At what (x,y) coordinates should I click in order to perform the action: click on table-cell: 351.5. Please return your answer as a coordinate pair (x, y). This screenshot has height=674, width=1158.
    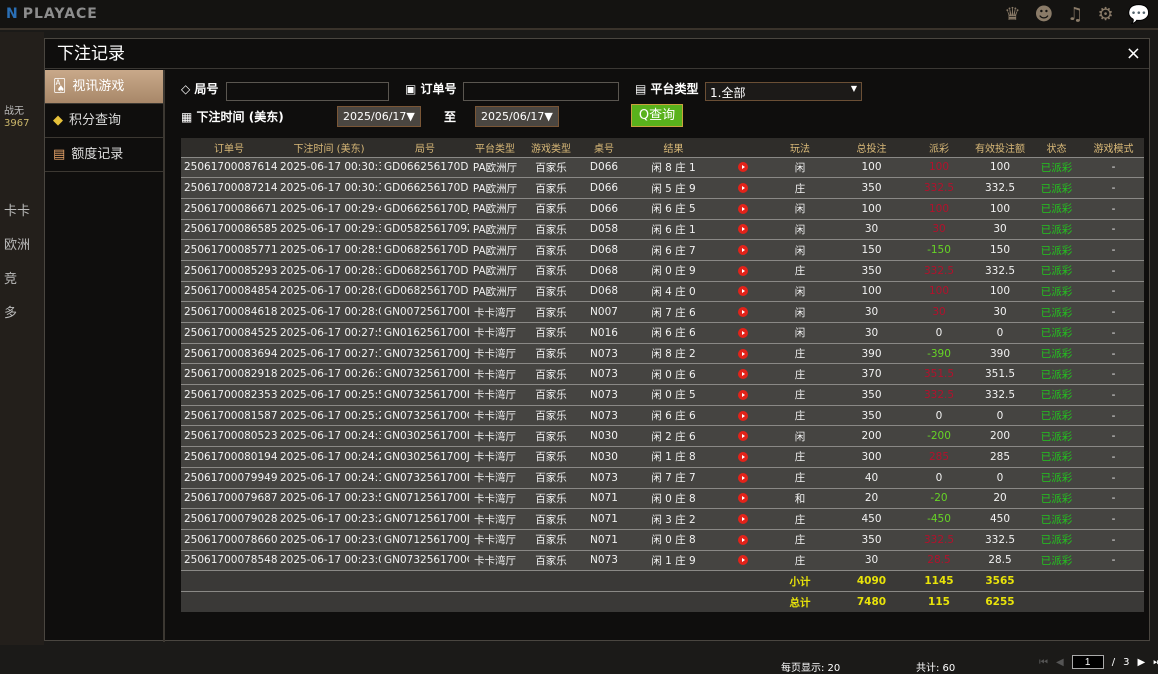
    Looking at the image, I should click on (939, 374).